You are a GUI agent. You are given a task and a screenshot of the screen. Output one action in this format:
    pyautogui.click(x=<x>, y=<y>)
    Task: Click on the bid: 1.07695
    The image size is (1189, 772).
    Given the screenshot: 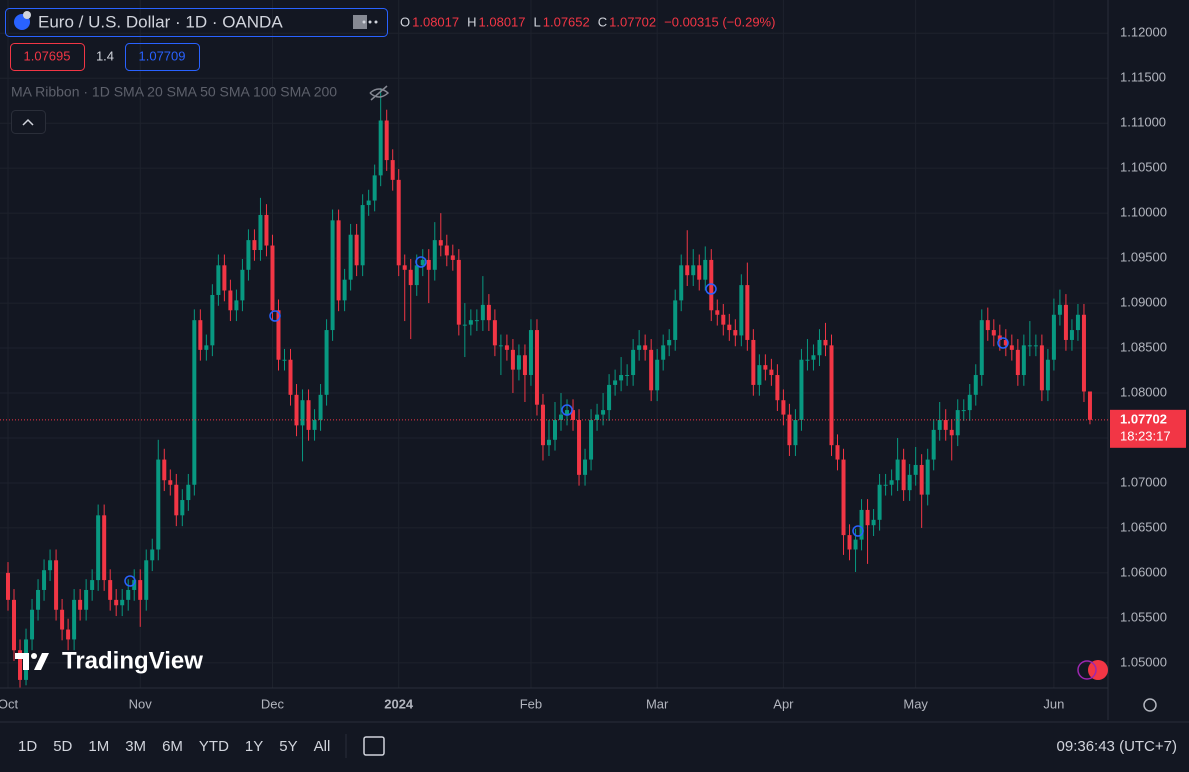 What is the action you would take?
    pyautogui.click(x=47, y=55)
    